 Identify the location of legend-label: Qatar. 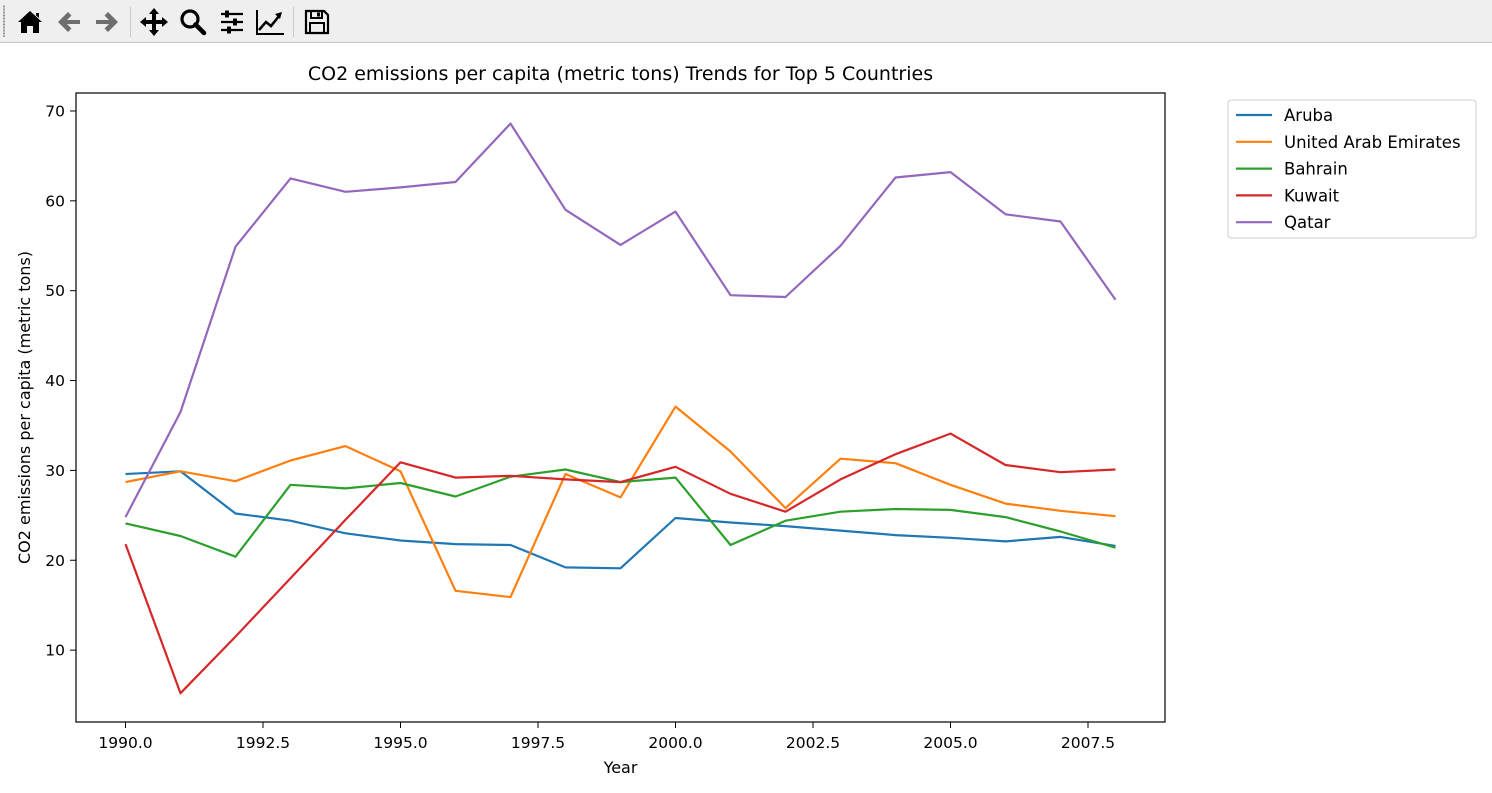
(1307, 222).